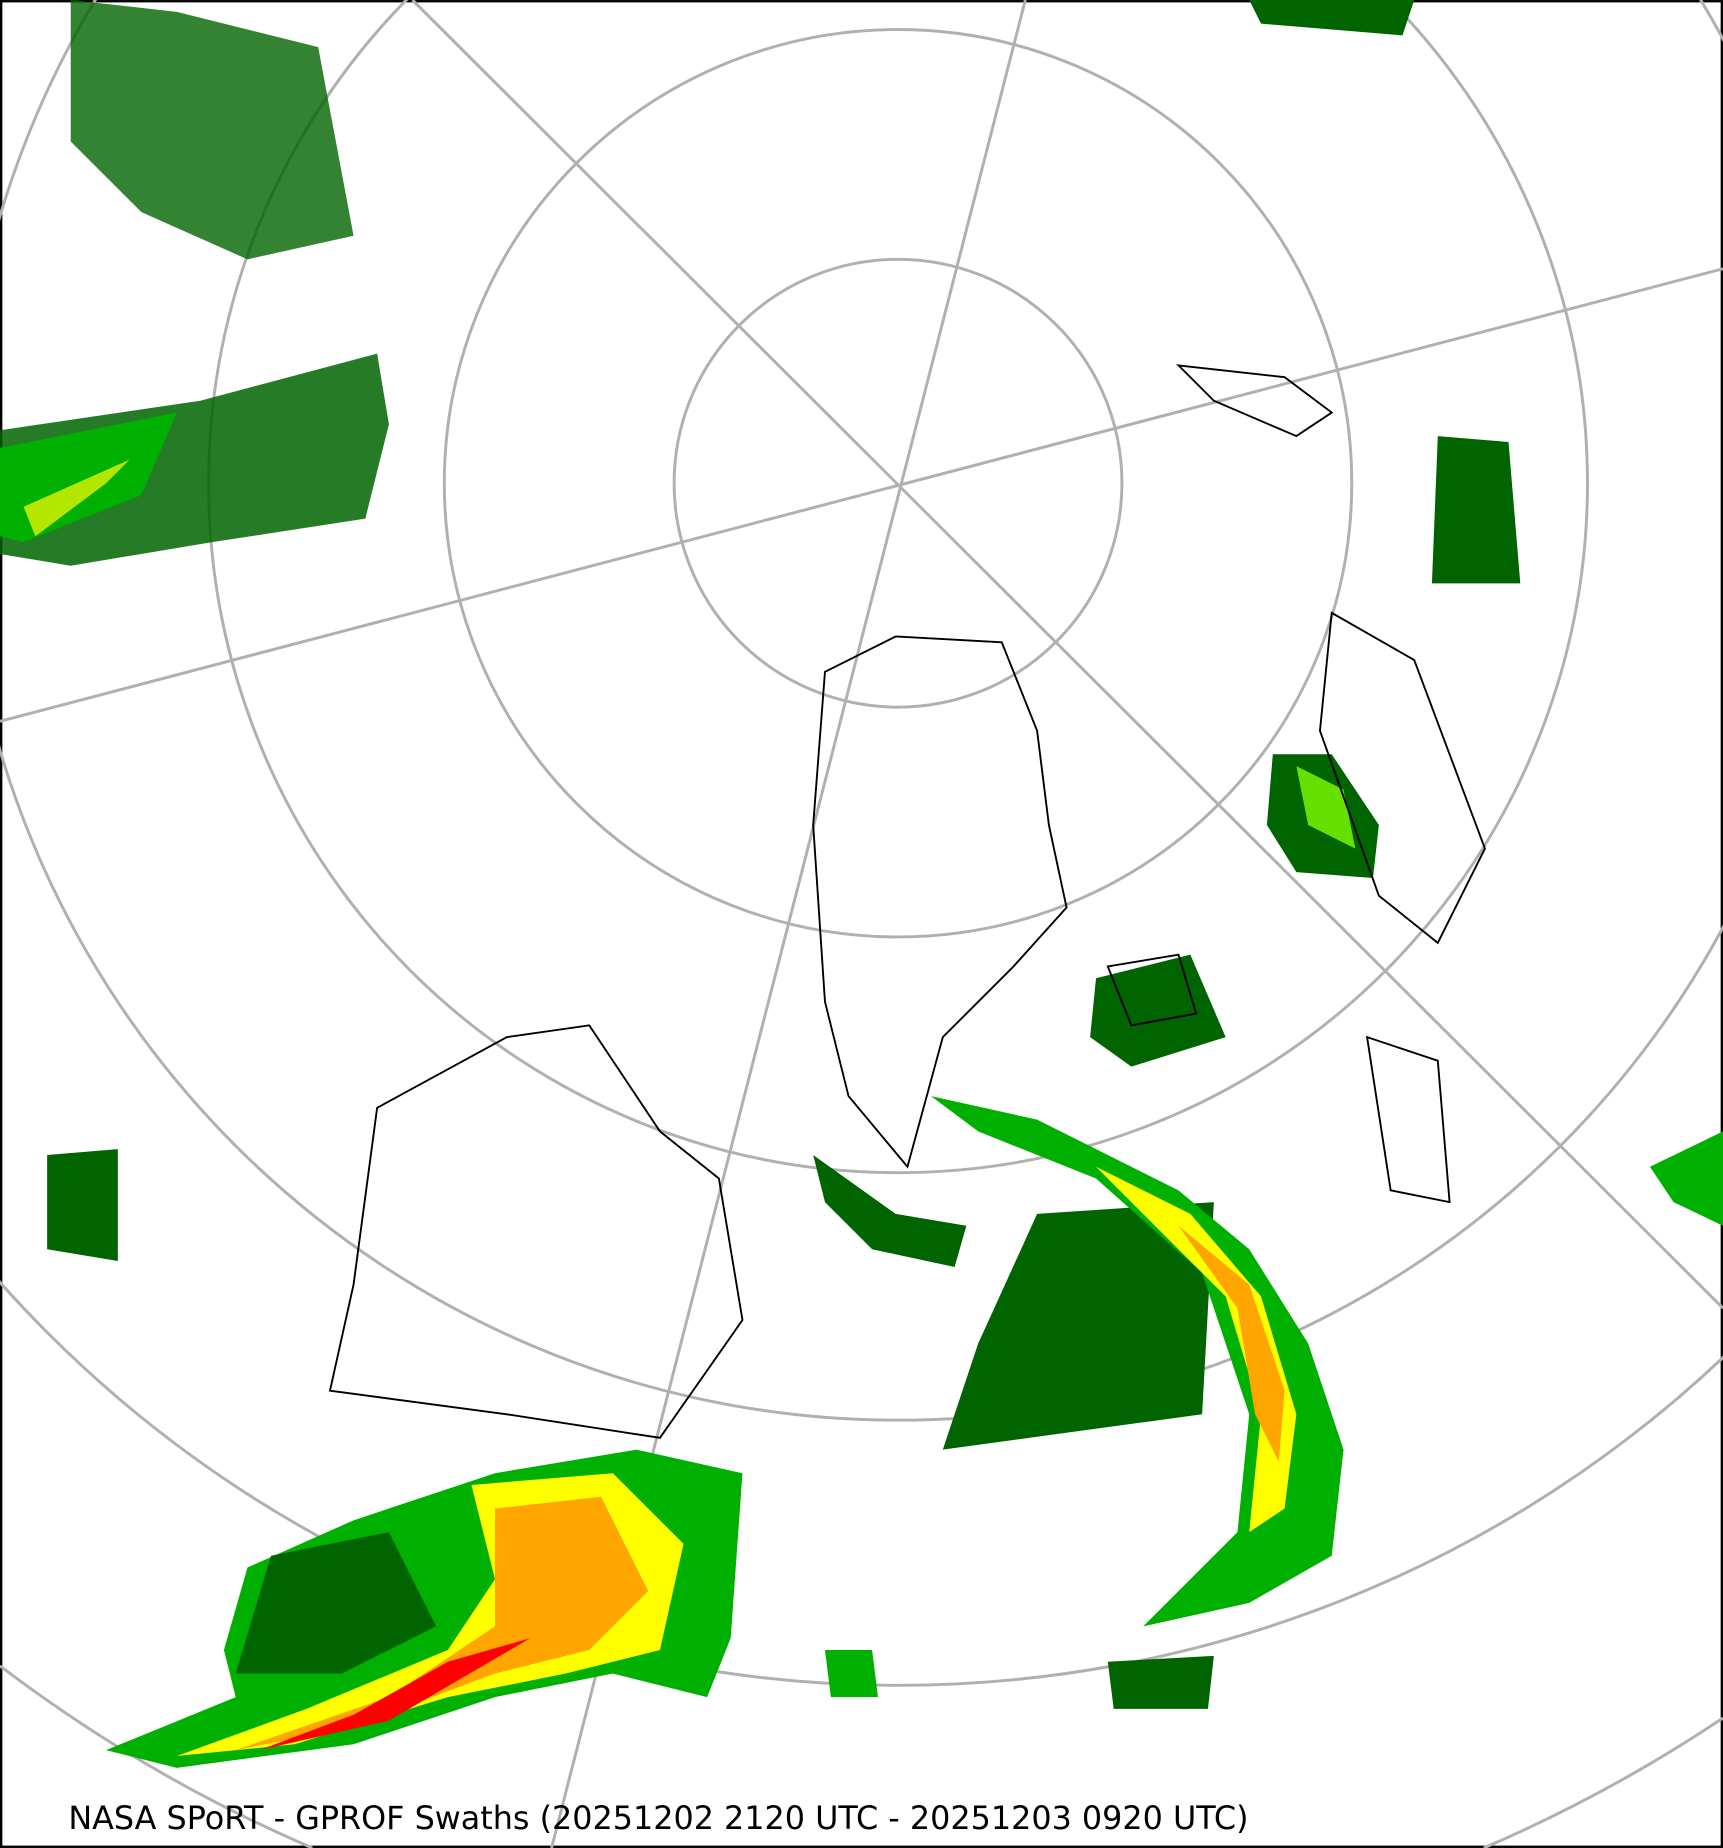 The width and height of the screenshot is (1723, 1848). I want to click on north-america-outline, so click(536, 1231).